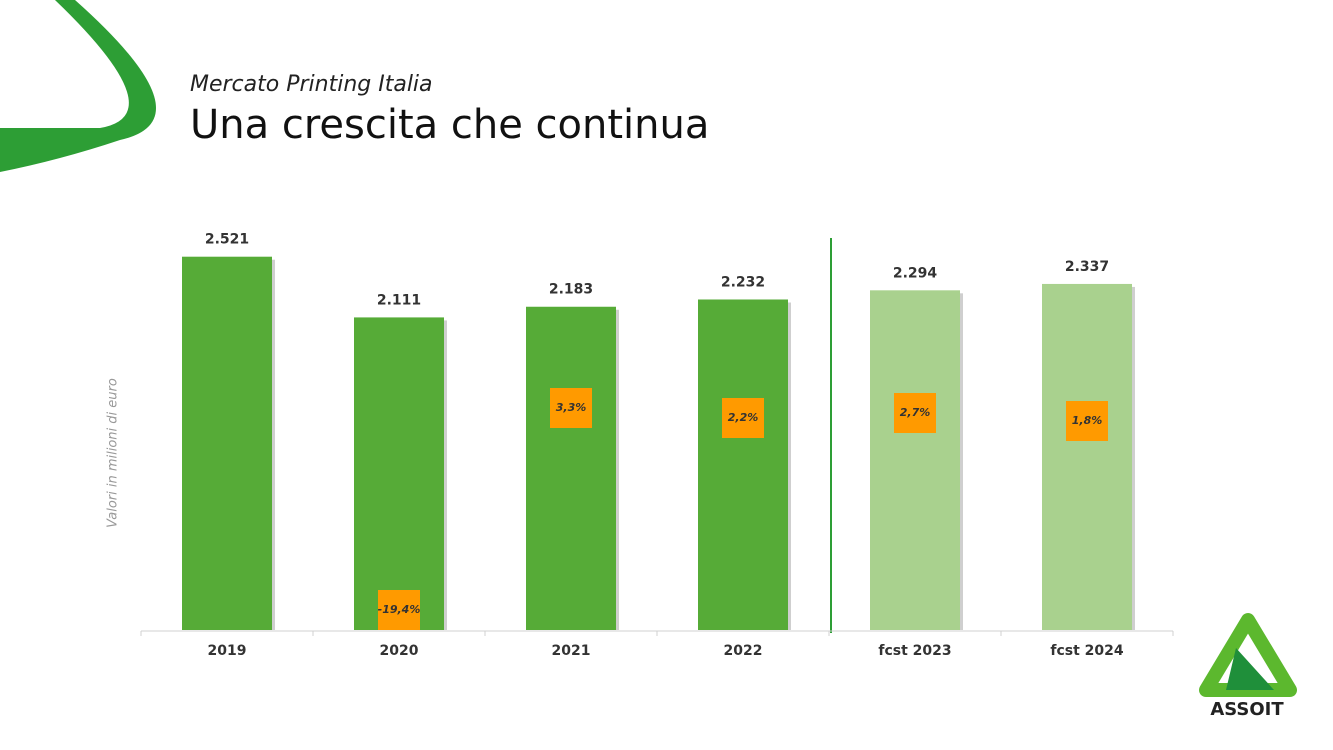 This screenshot has height=750, width=1333. What do you see at coordinates (399, 300) in the screenshot?
I see `value-label: 2.111` at bounding box center [399, 300].